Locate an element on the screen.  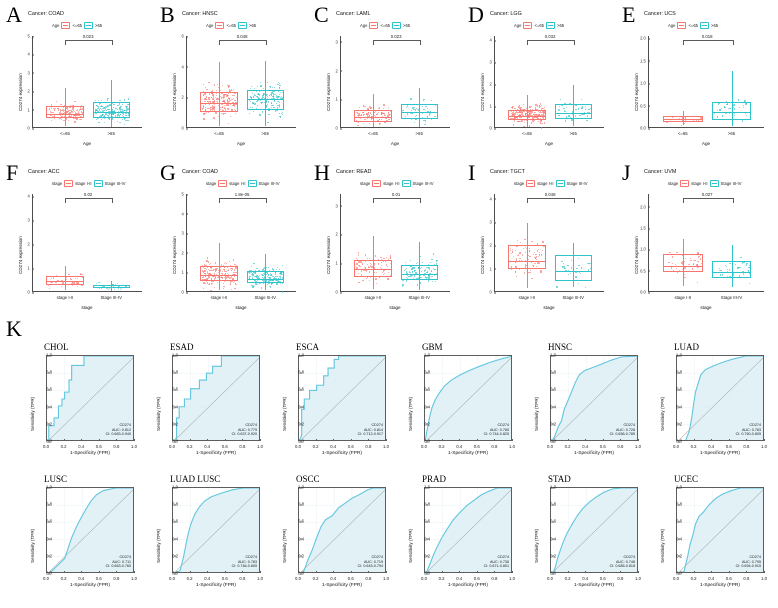
x-axis-line is located at coordinates (549, 291).